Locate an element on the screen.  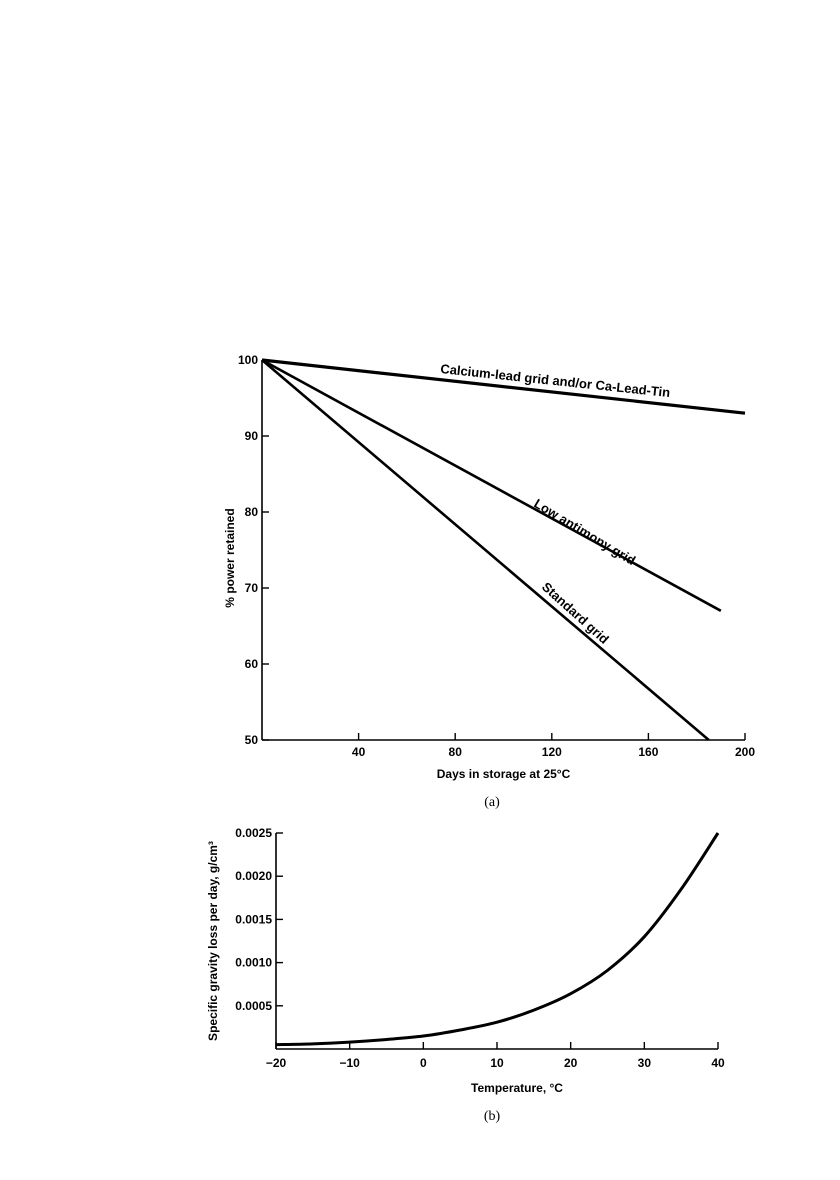
panel-label: (b) is located at coordinates (492, 1116).